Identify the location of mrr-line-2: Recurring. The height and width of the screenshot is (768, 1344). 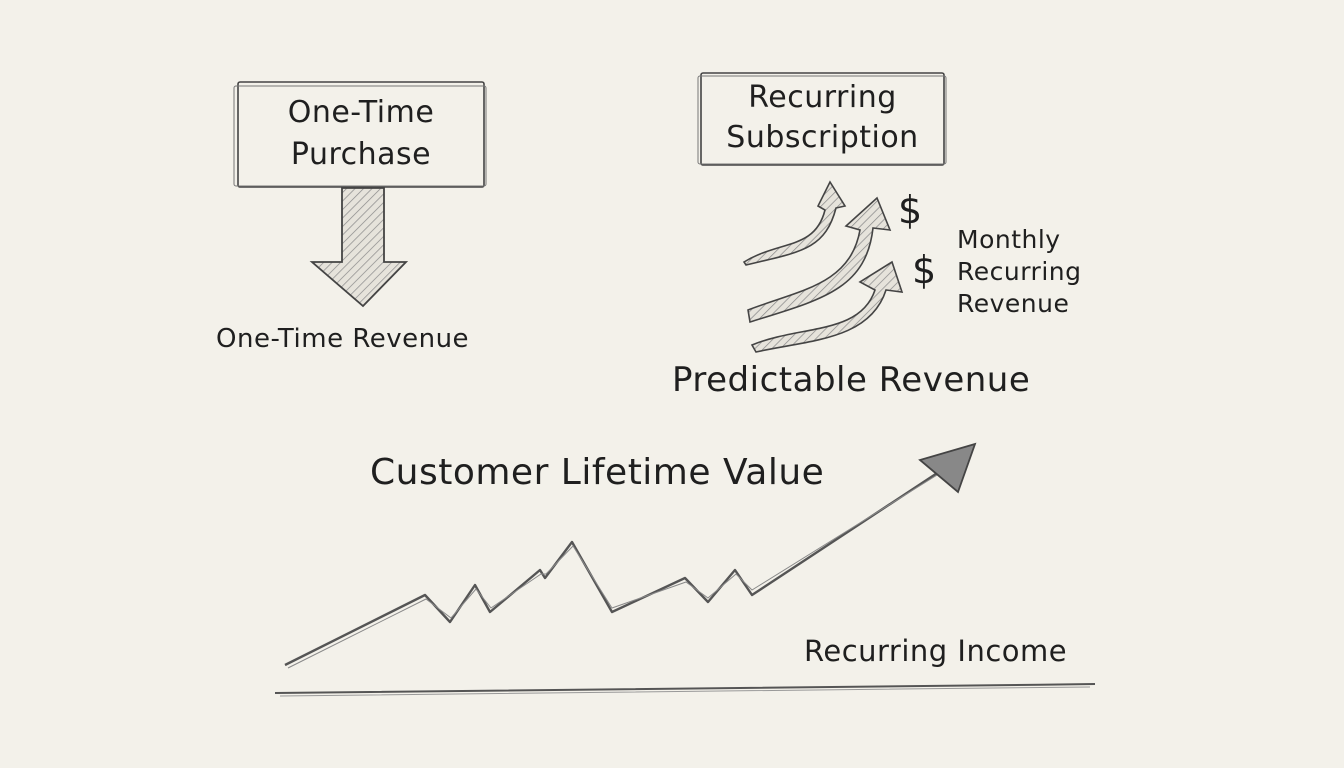
(1019, 271).